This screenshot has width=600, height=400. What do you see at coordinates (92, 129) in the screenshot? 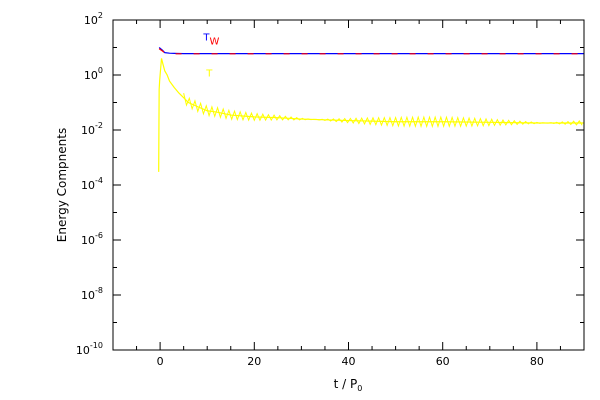
I see `y-tick-label: 10⁻²` at bounding box center [92, 129].